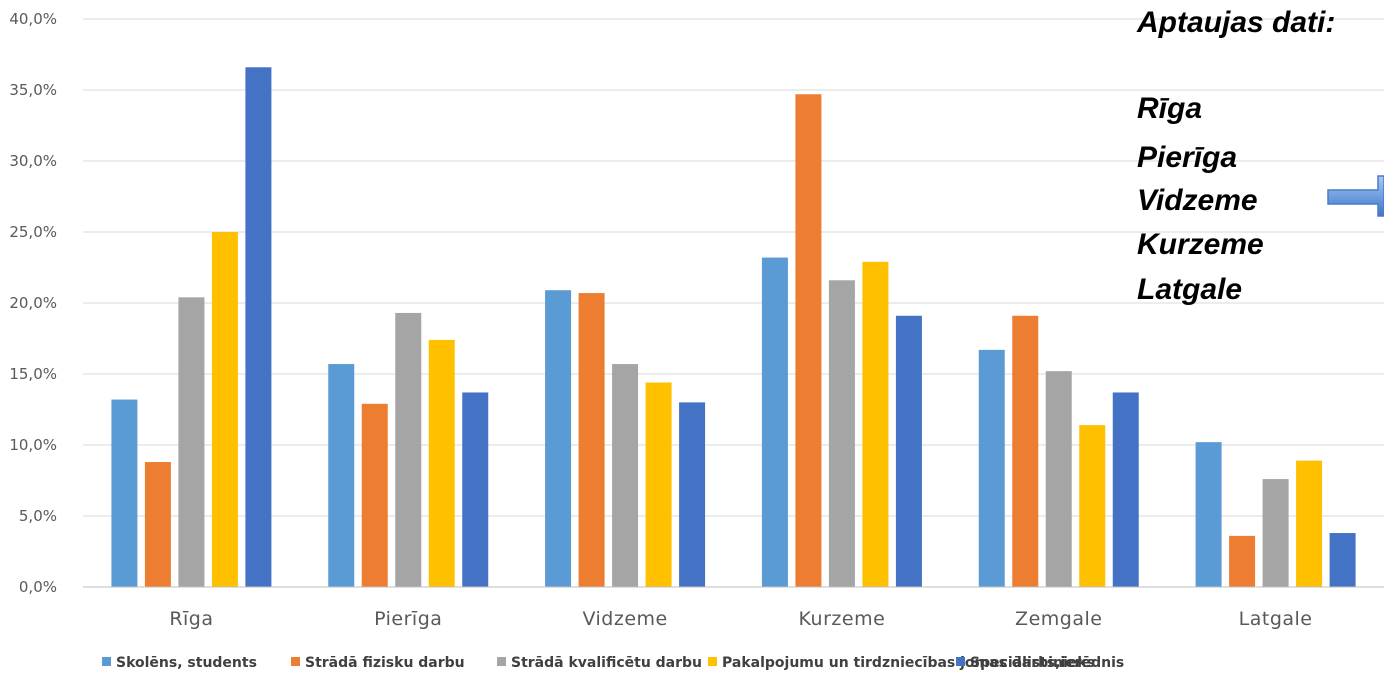 The height and width of the screenshot is (677, 1384). Describe the element at coordinates (33, 90) in the screenshot. I see `y-tick-label: 35,0%` at that location.